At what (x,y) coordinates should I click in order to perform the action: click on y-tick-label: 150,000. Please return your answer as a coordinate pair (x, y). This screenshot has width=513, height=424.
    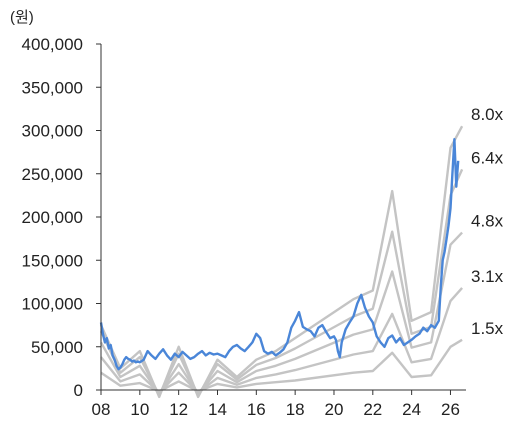
    Looking at the image, I should click on (52, 260).